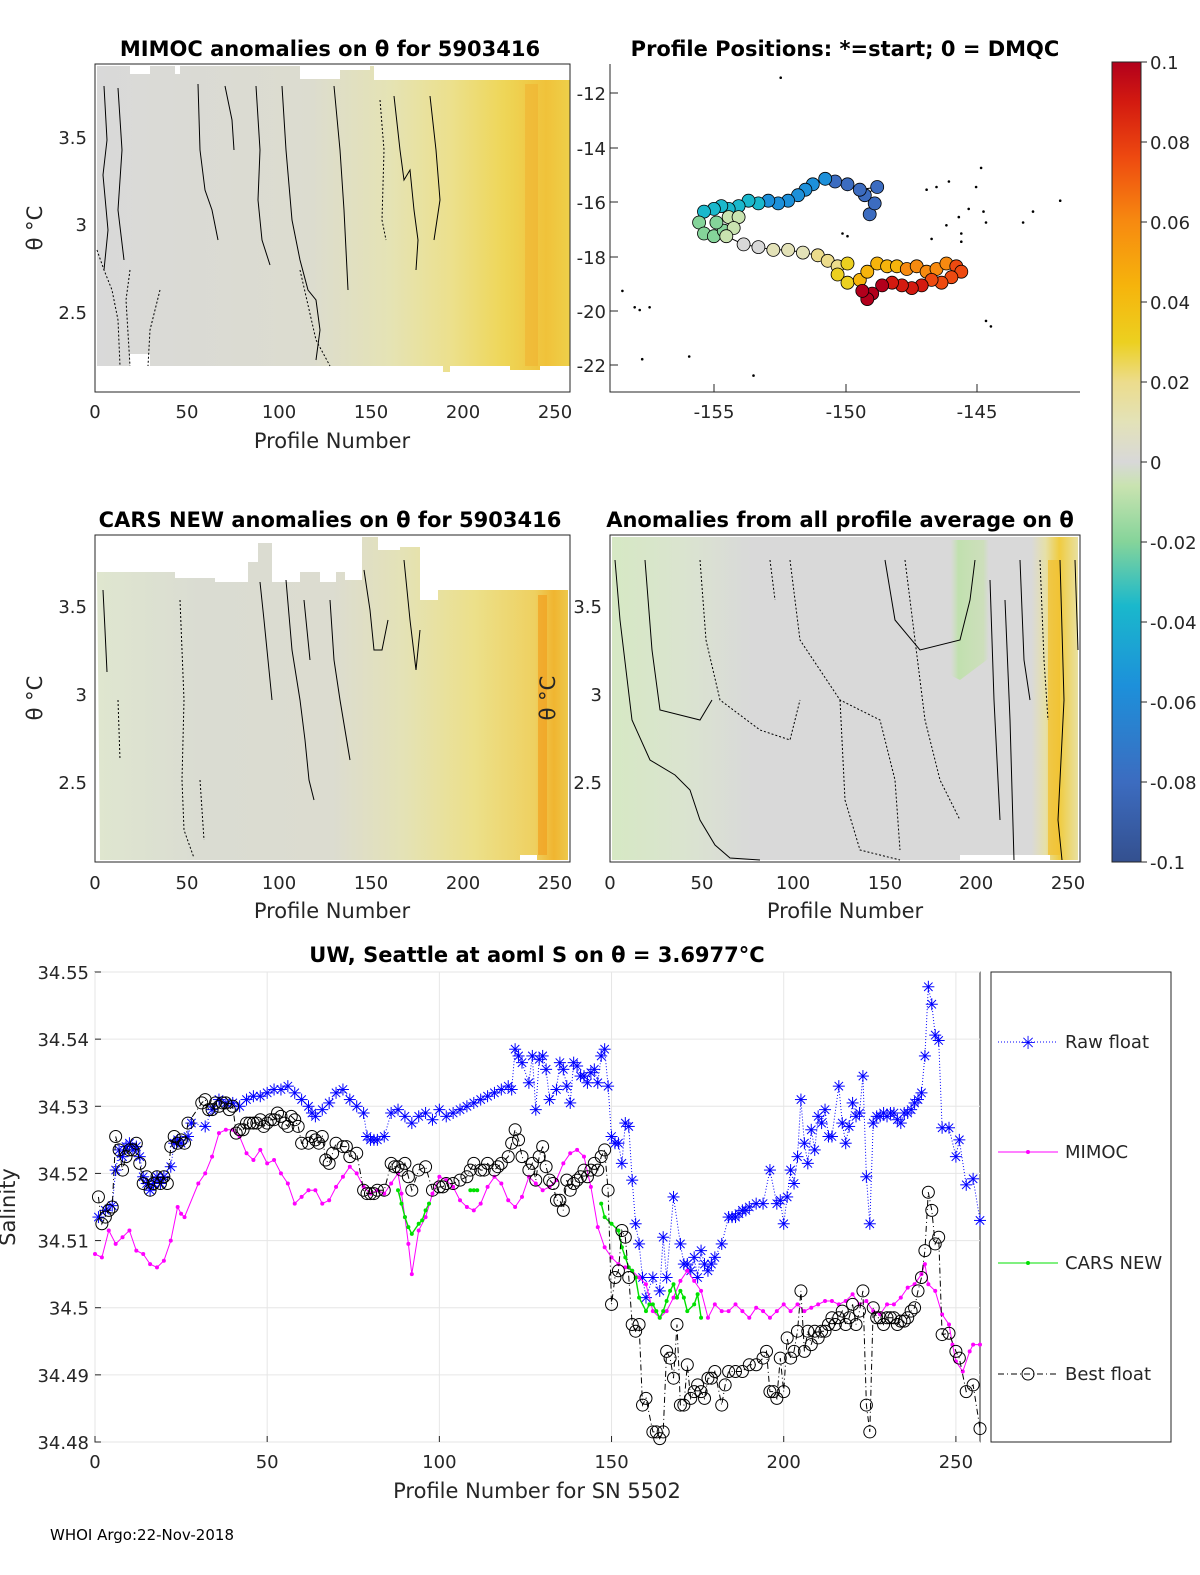  Describe the element at coordinates (609, 883) in the screenshot. I see `allavg-xtick: 0` at that location.